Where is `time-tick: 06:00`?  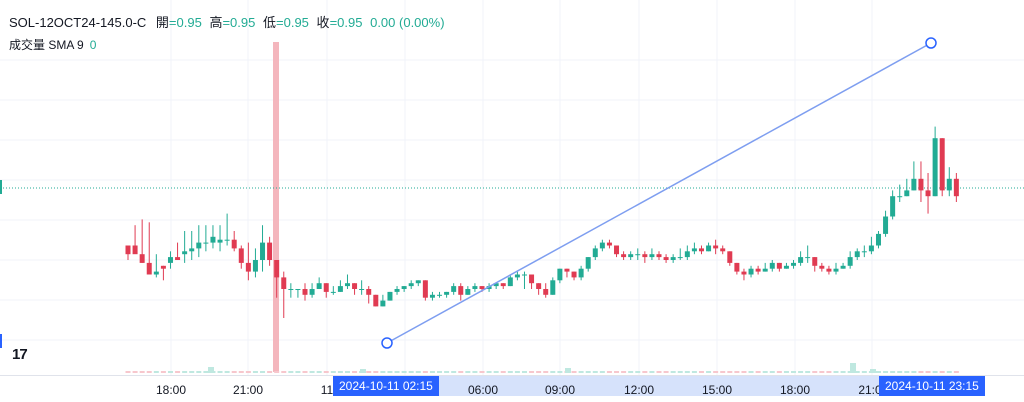
time-tick: 06:00 is located at coordinates (483, 390).